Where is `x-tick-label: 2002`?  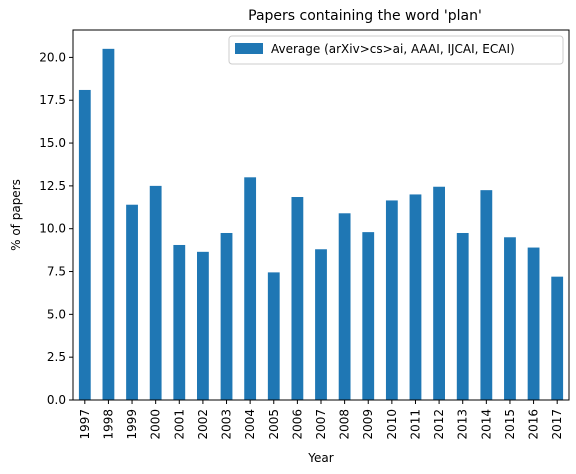
x-tick-label: 2002 is located at coordinates (203, 424).